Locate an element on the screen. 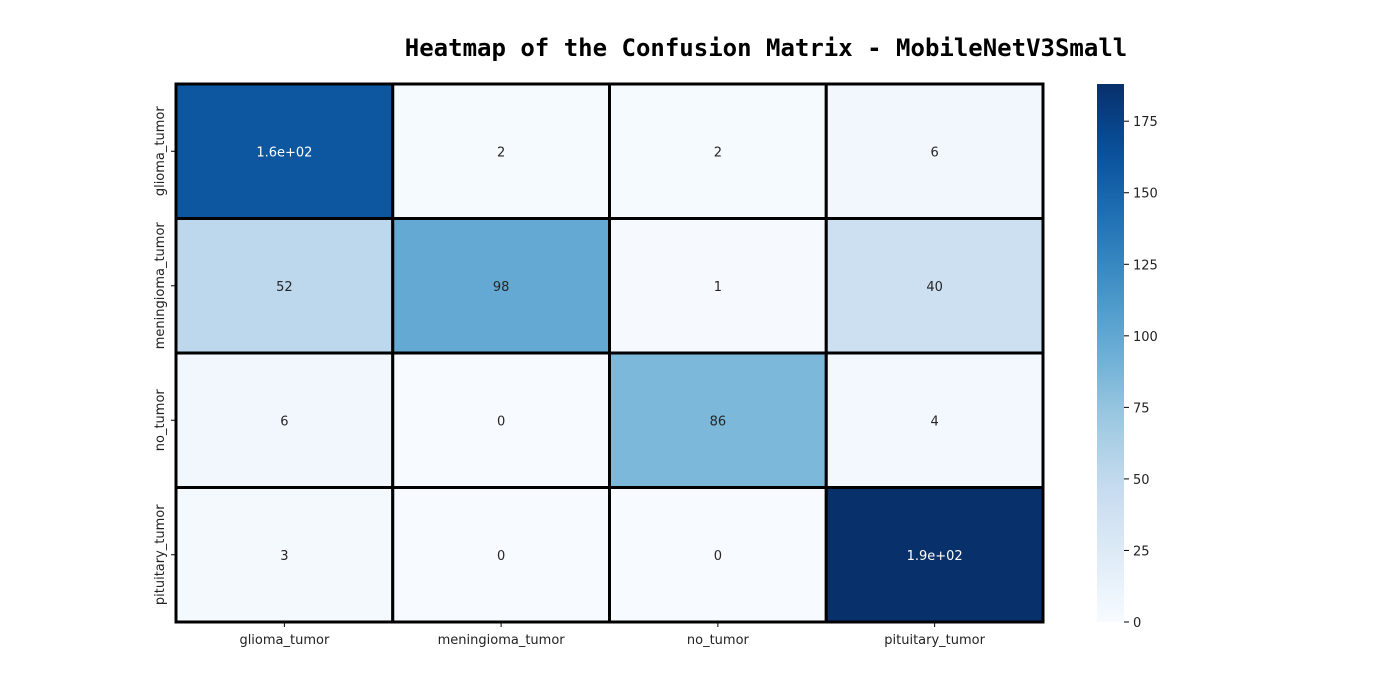  cell-annotation-0-0: 1.6e+02 is located at coordinates (284, 152).